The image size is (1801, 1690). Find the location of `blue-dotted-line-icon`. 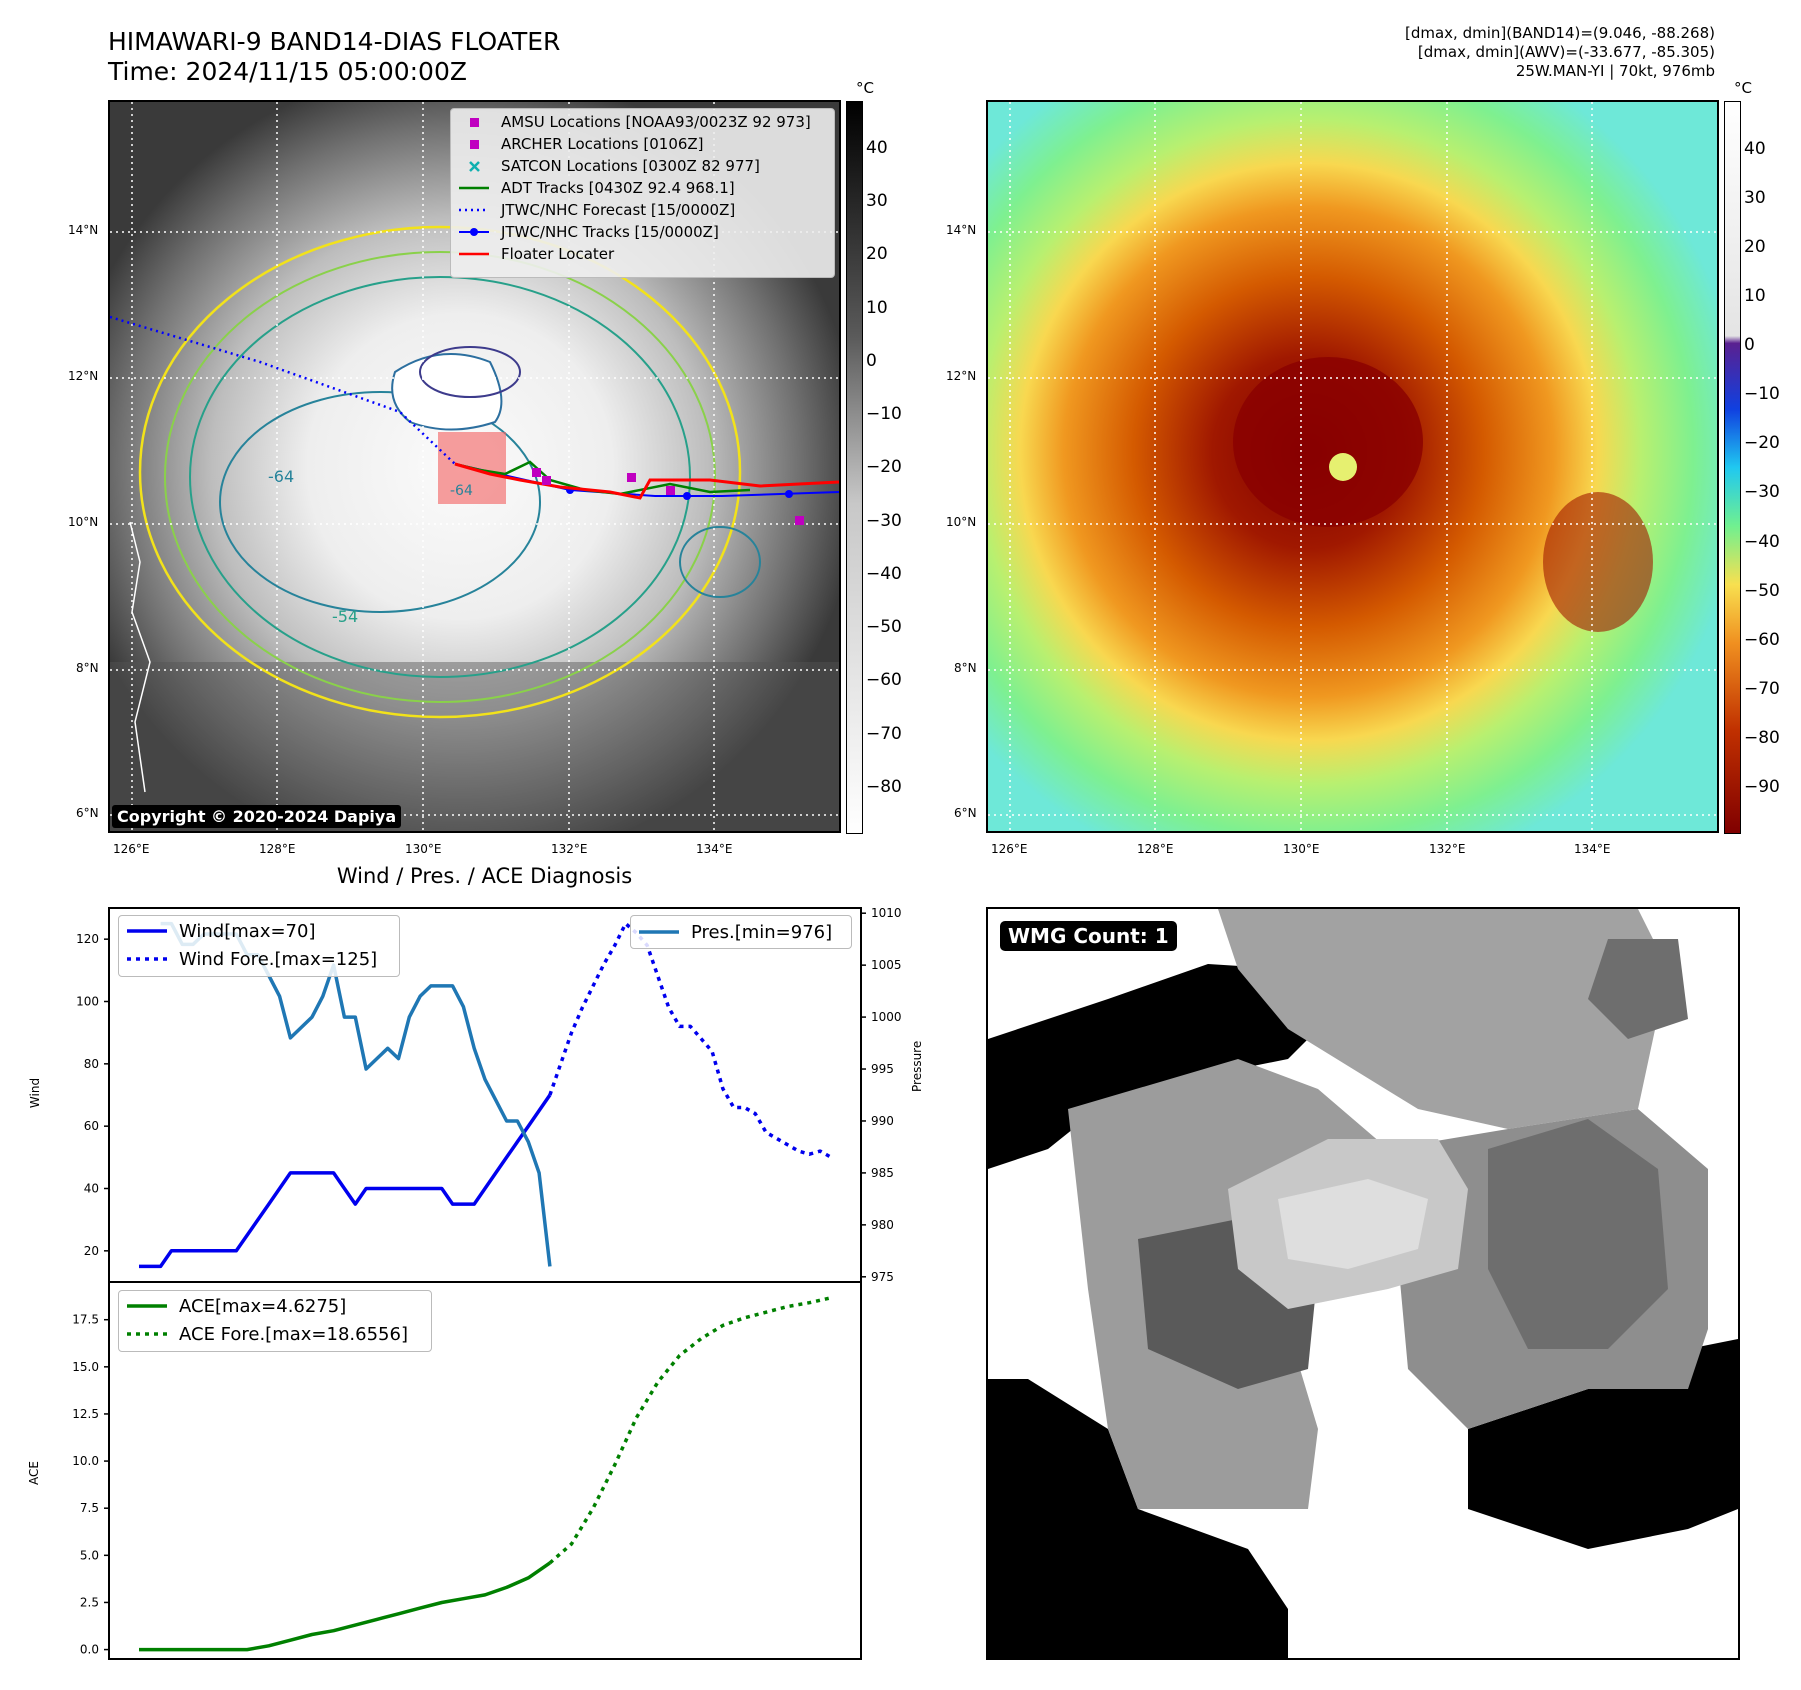

blue-dotted-line-icon is located at coordinates (474, 210).